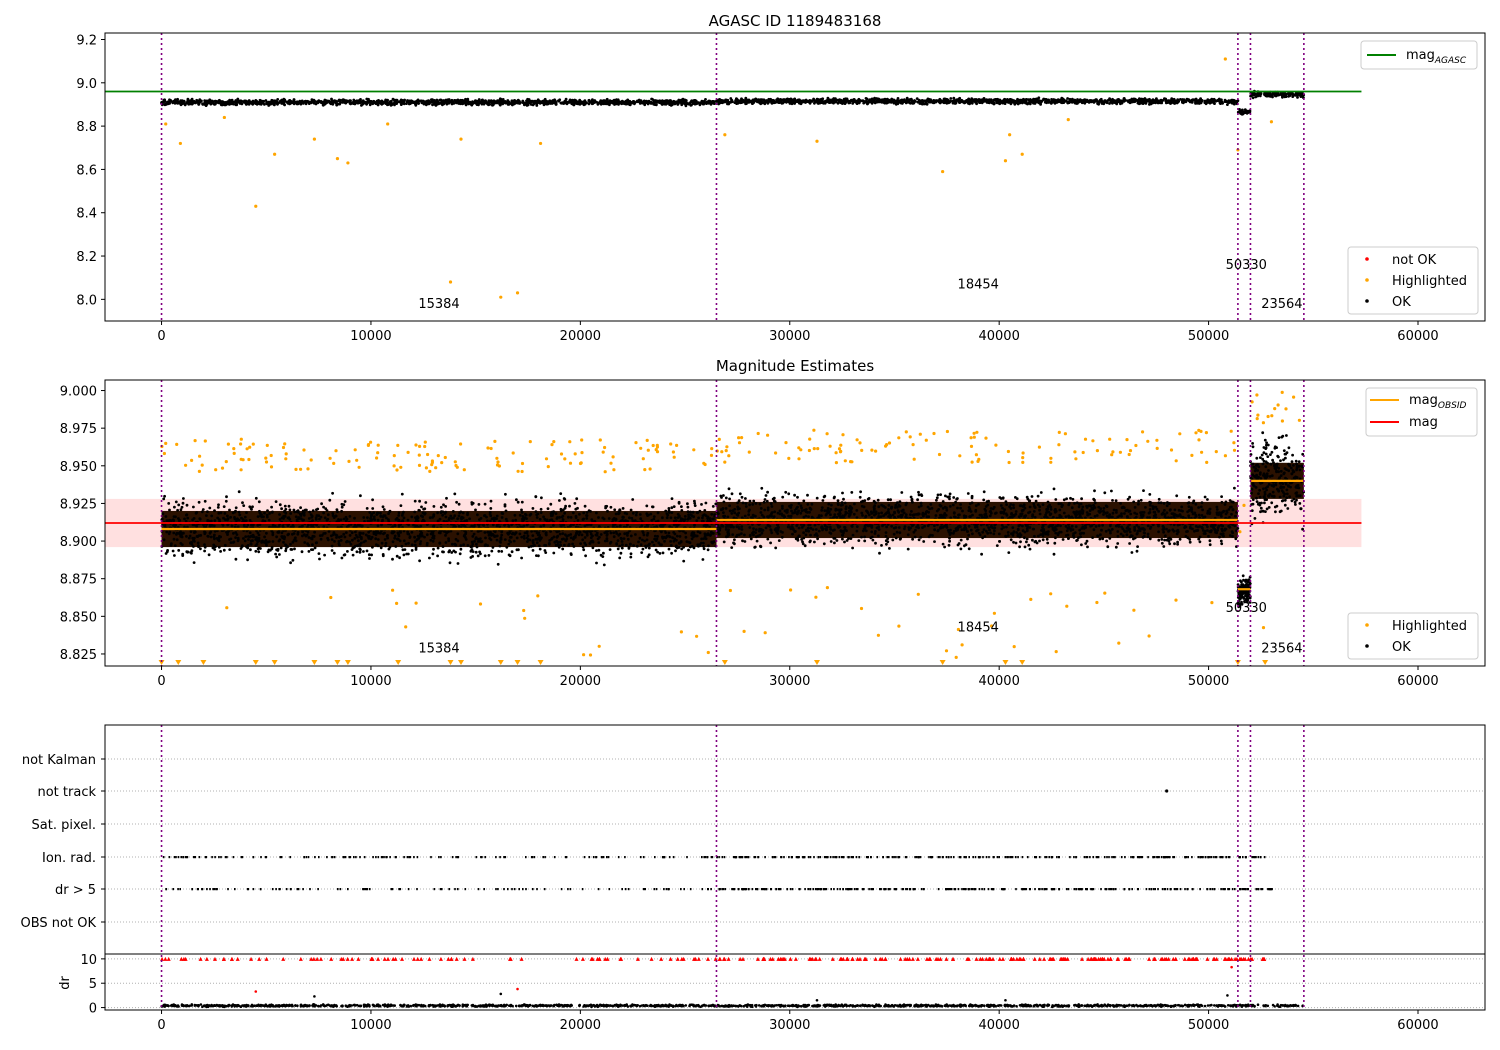  Describe the element at coordinates (161, 336) in the screenshot. I see `x-tick-label: 0` at that location.